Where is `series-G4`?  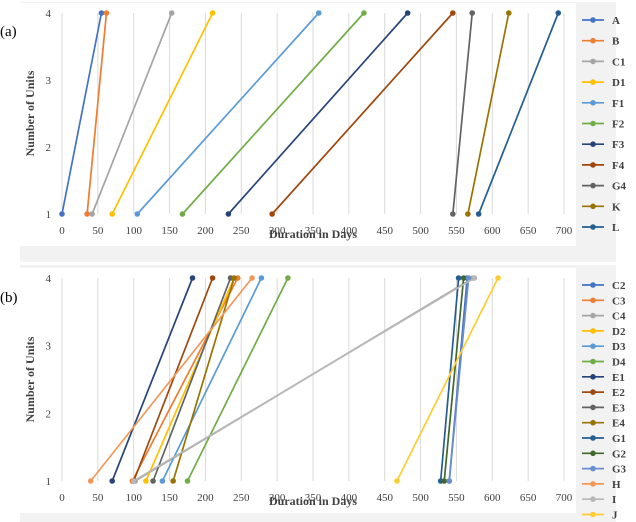 series-G4 is located at coordinates (463, 113).